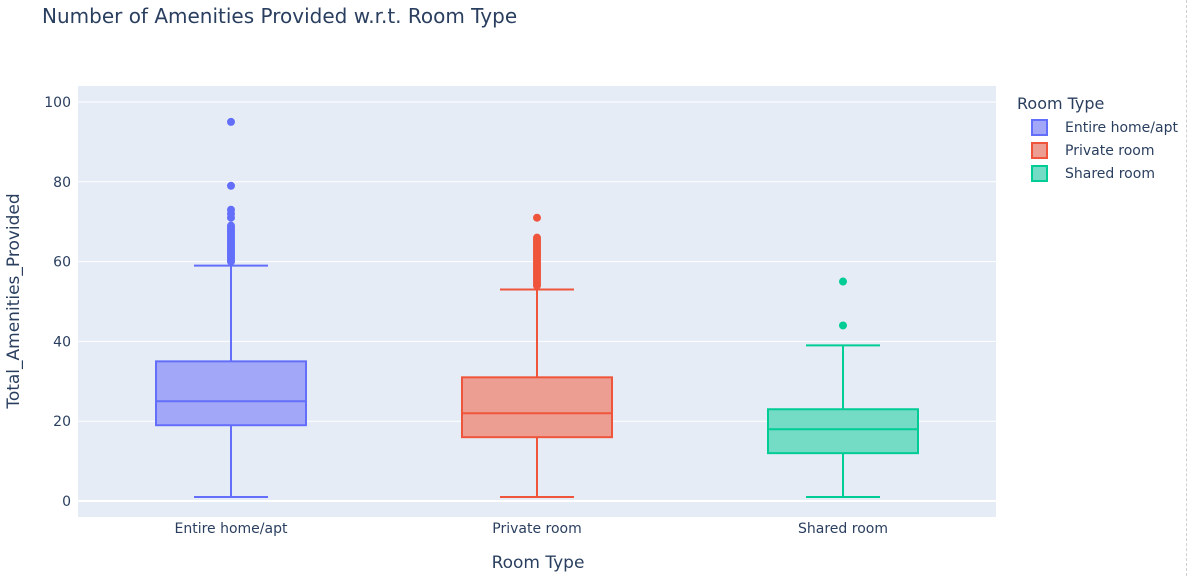 The width and height of the screenshot is (1189, 576). What do you see at coordinates (62, 422) in the screenshot?
I see `y-tick-label: 20` at bounding box center [62, 422].